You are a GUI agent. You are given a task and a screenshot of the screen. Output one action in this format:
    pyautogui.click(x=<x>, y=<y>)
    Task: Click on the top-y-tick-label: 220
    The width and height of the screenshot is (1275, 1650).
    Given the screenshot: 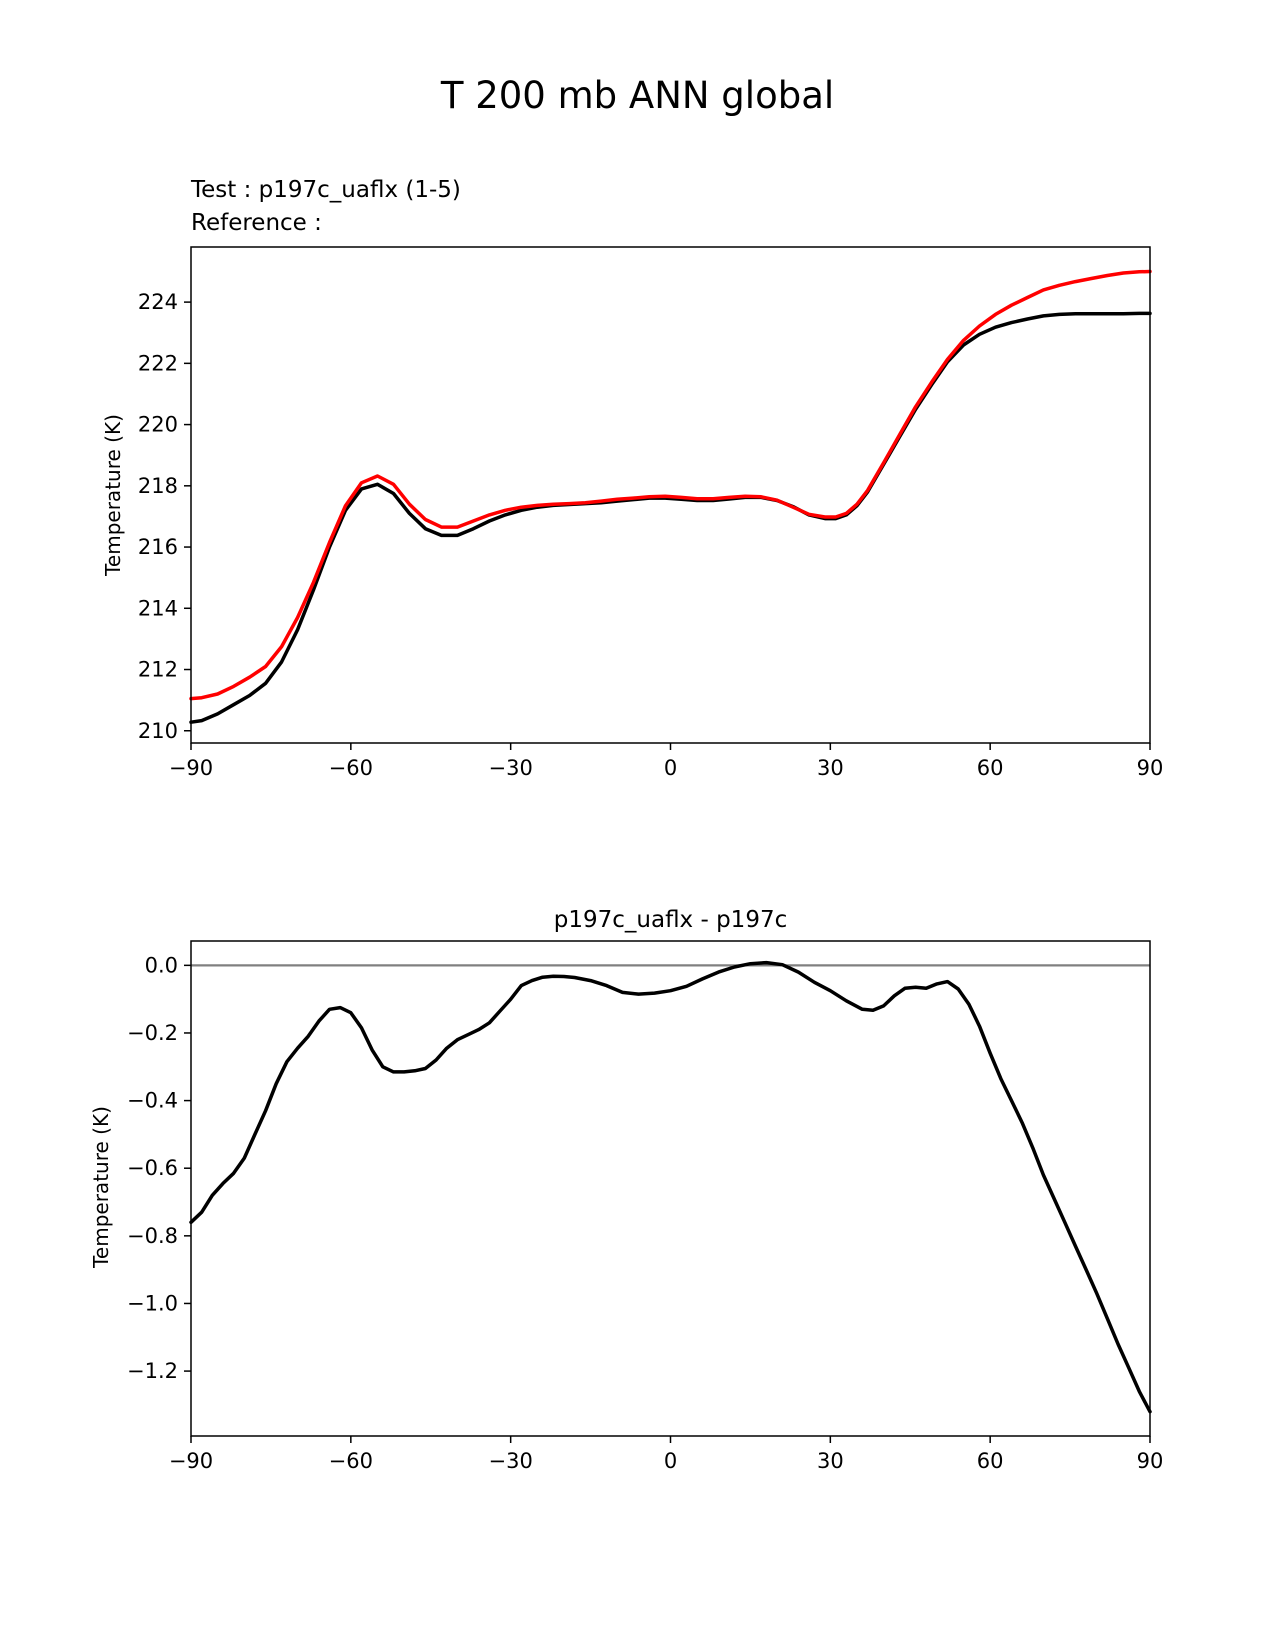 What is the action you would take?
    pyautogui.click(x=158, y=425)
    